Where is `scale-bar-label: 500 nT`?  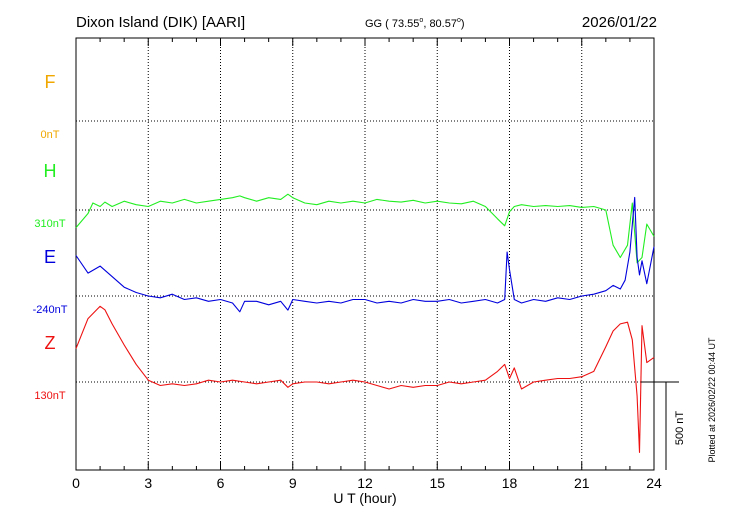 scale-bar-label: 500 nT is located at coordinates (680, 428).